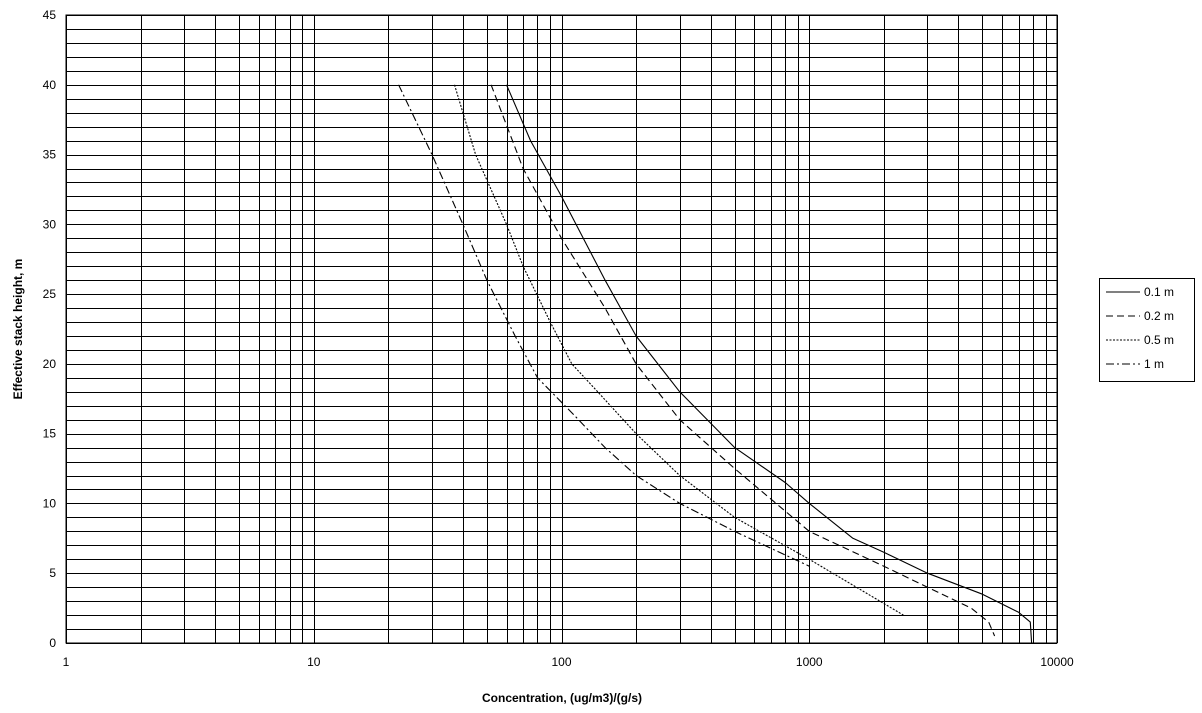 Image resolution: width=1202 pixels, height=713 pixels. Describe the element at coordinates (50, 15) in the screenshot. I see `y-tick-label: 45` at that location.